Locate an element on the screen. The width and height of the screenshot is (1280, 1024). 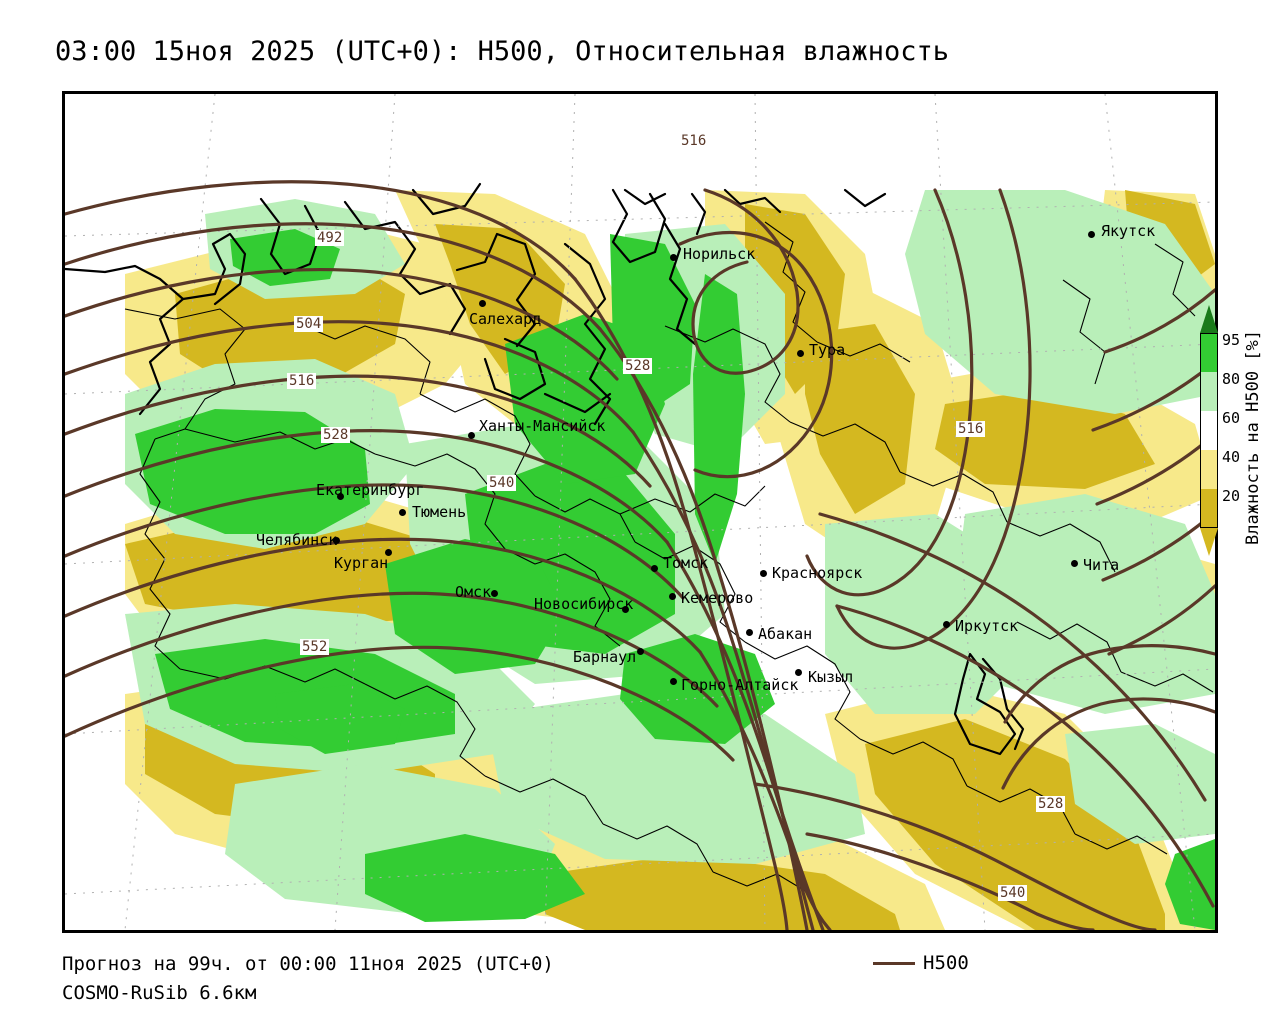
contour-label: 504 is located at coordinates (309, 324).